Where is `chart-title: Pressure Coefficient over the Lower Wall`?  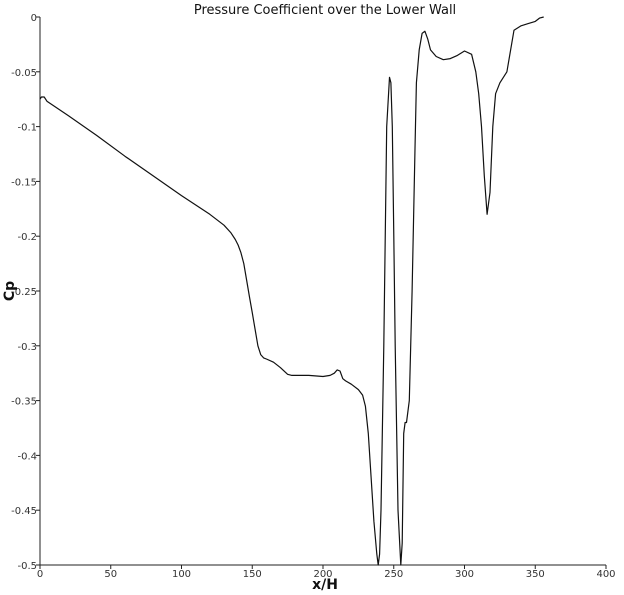 chart-title: Pressure Coefficient over the Lower Wall is located at coordinates (325, 10).